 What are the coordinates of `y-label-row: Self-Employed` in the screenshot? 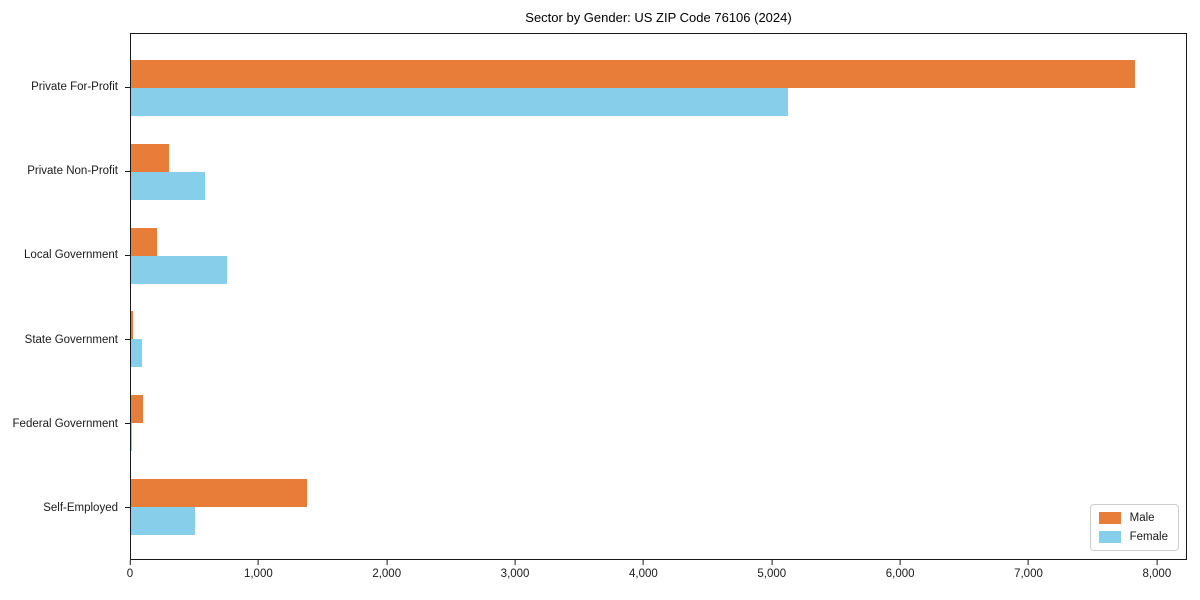 It's located at (65, 508).